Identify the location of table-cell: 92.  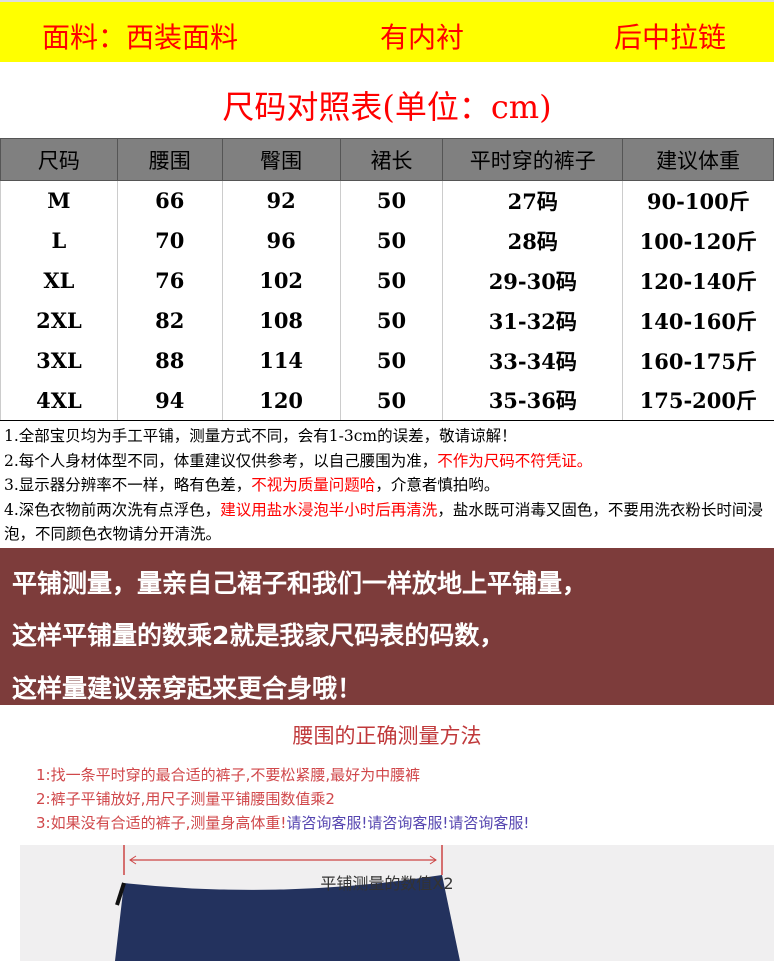
(281, 200).